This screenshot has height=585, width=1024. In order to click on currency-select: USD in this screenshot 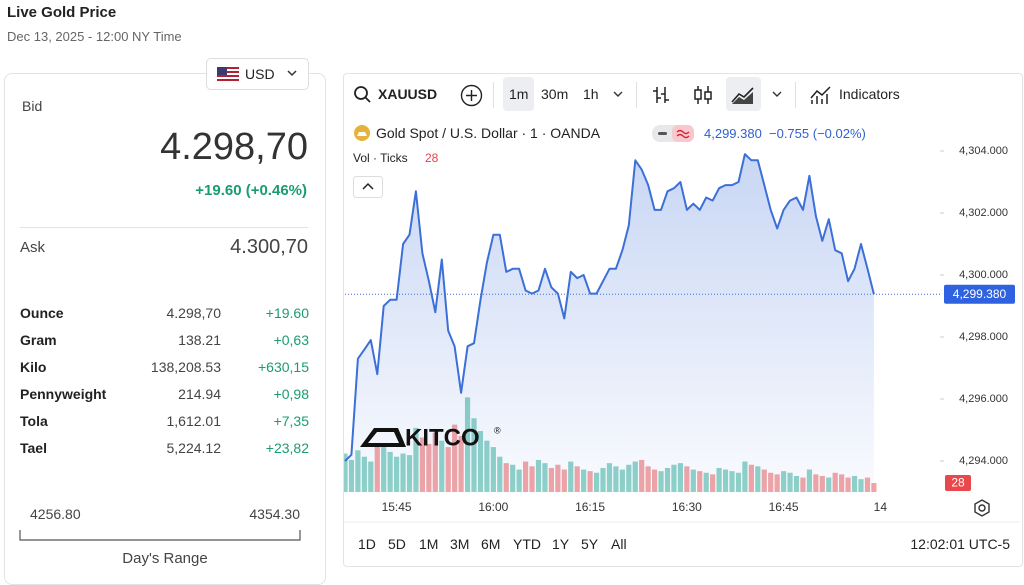, I will do `click(257, 74)`.